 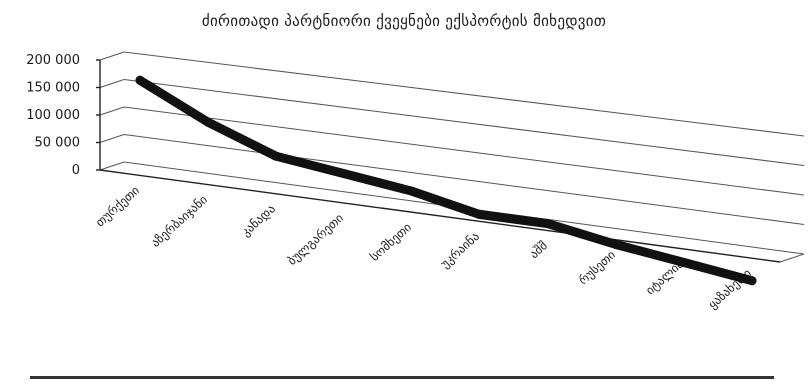 I want to click on x-tick-label: აზერბაიჯანი, so click(x=179, y=220).